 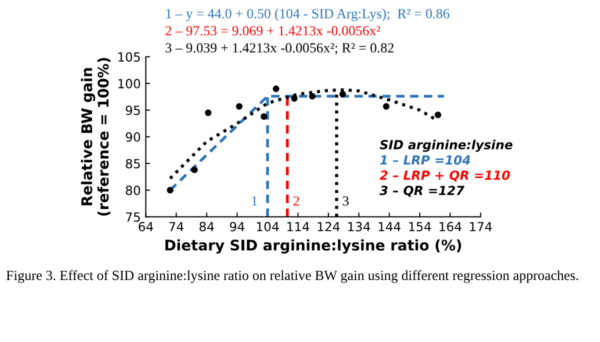 What do you see at coordinates (254, 201) in the screenshot?
I see `annotation: 1` at bounding box center [254, 201].